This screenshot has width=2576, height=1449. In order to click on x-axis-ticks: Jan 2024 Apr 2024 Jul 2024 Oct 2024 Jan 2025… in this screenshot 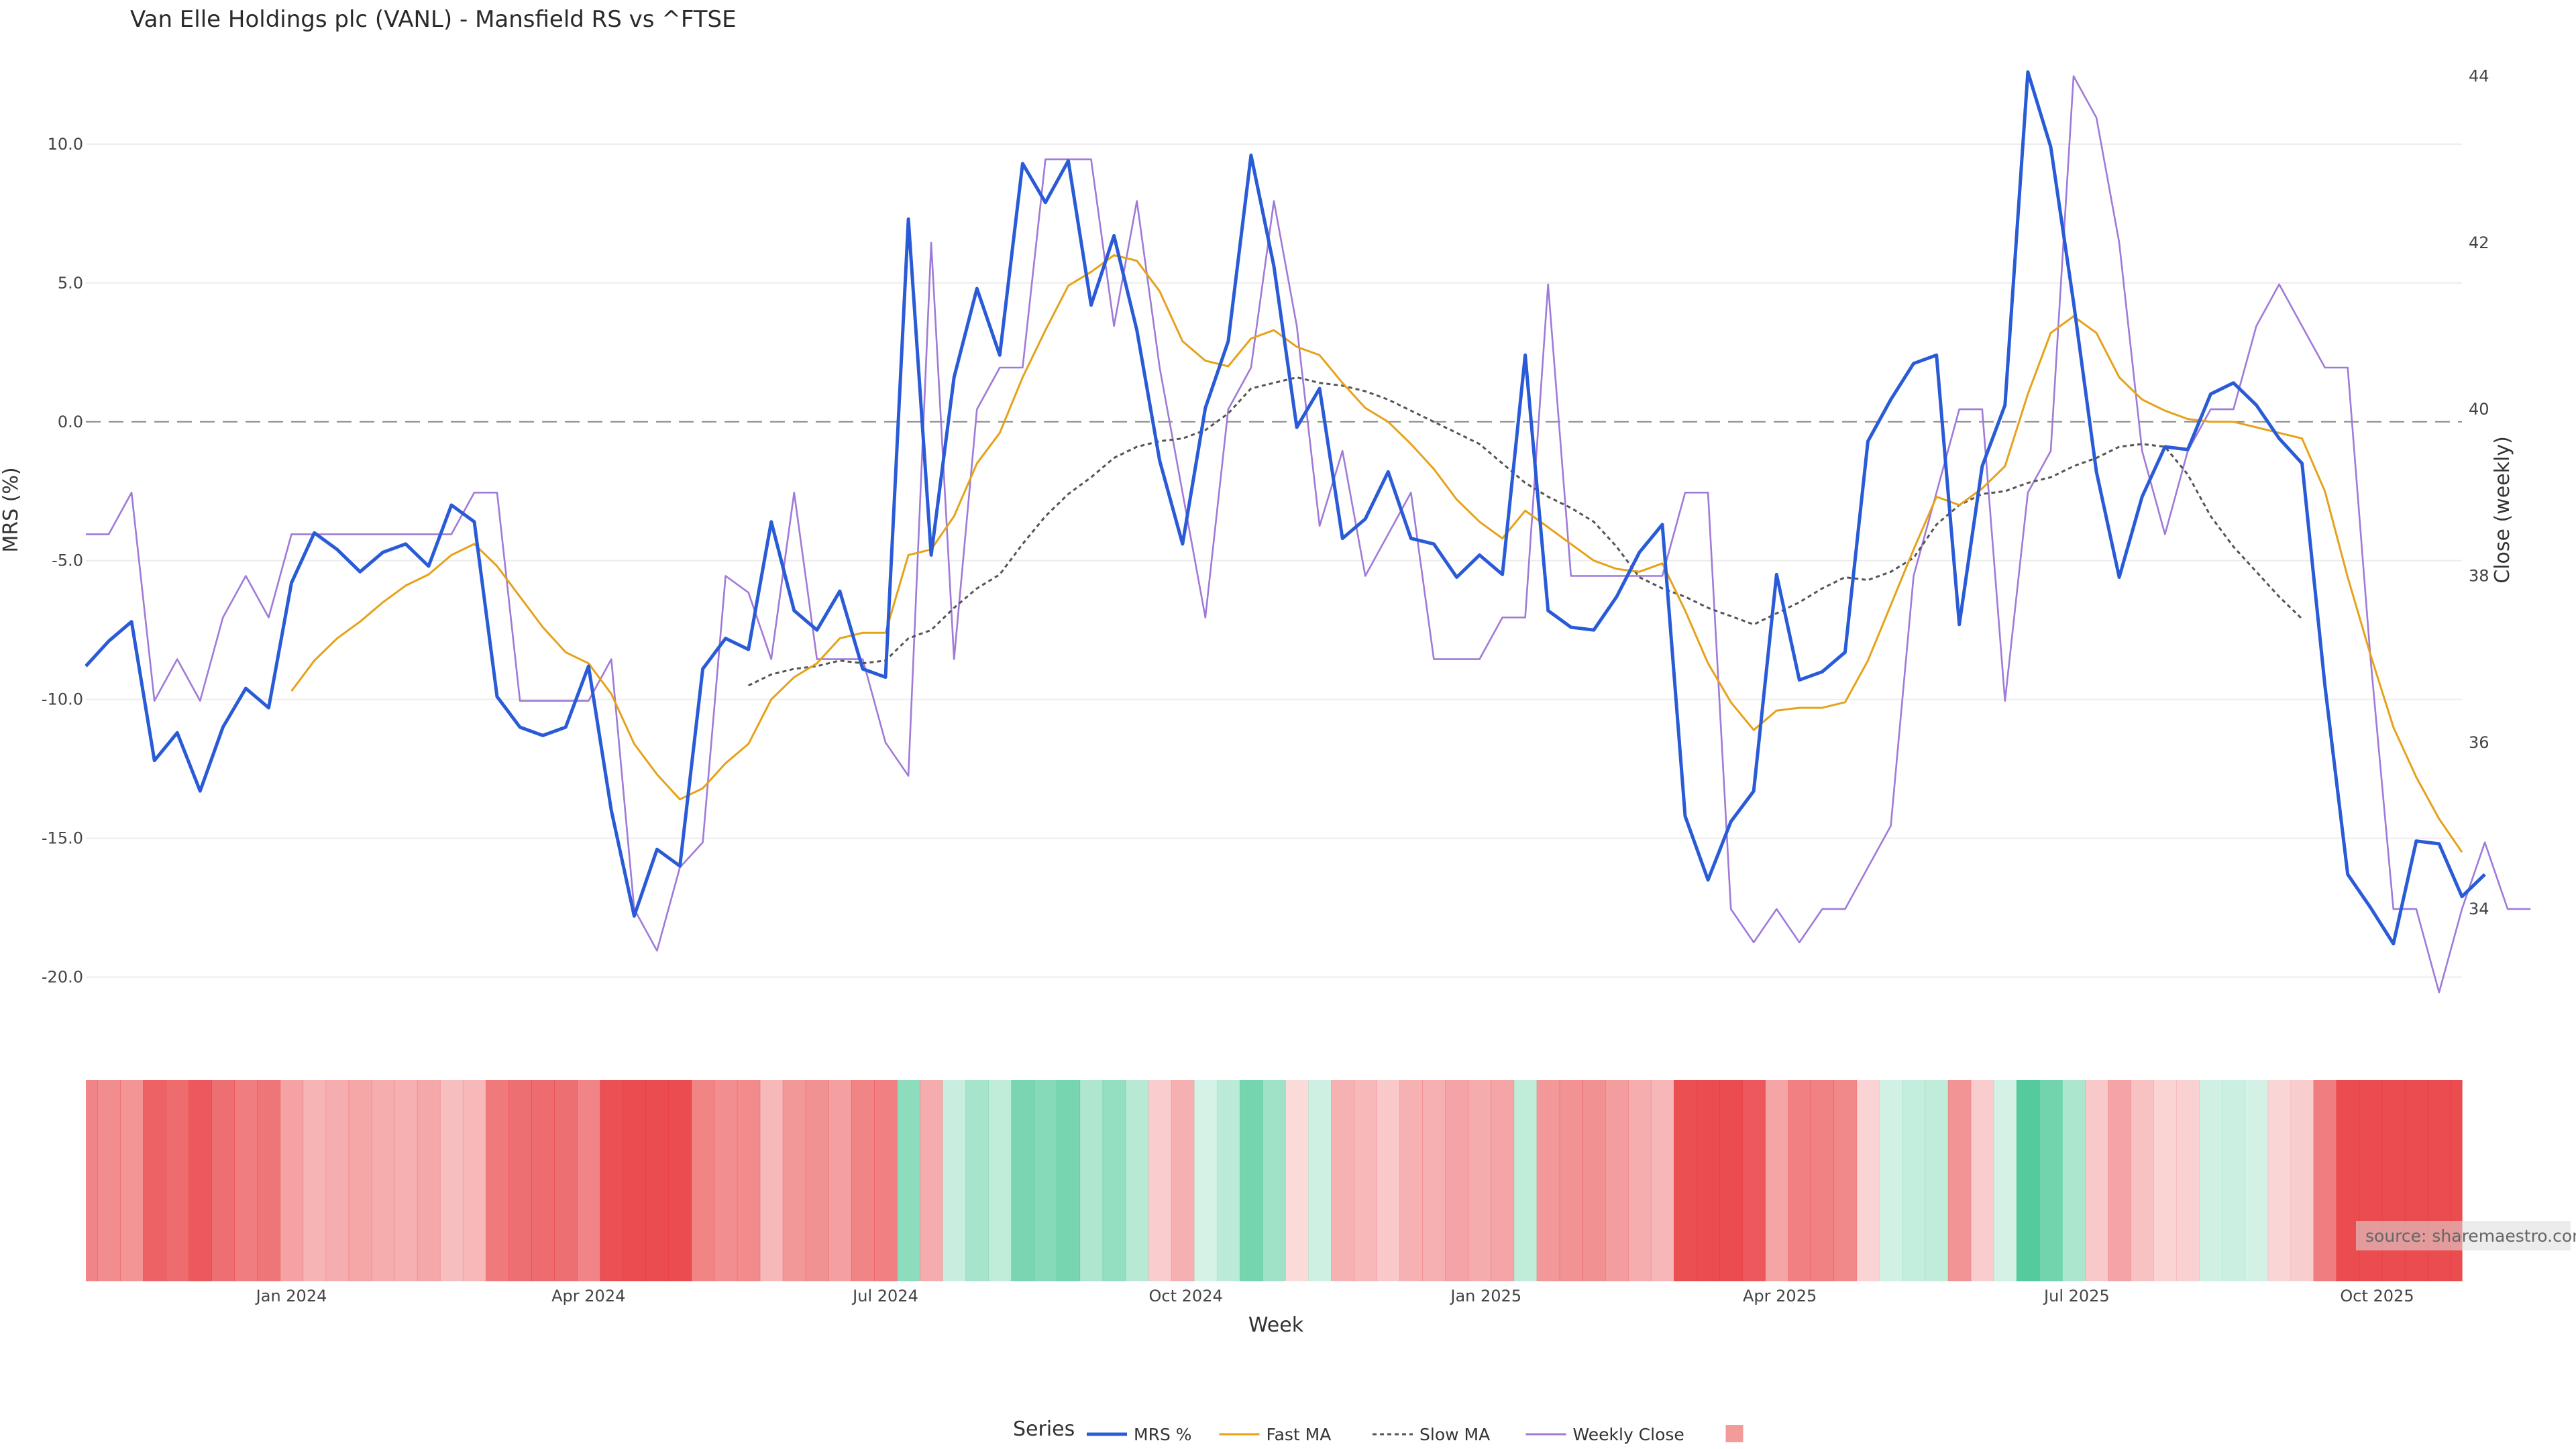, I will do `click(1334, 1296)`.